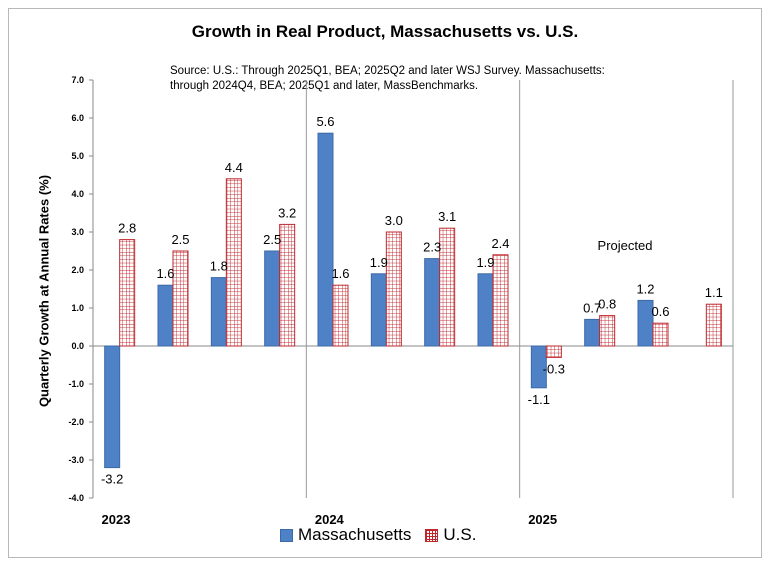 This screenshot has height=566, width=770. Describe the element at coordinates (592, 307) in the screenshot. I see `data-label-massachusetts: 0.7` at that location.